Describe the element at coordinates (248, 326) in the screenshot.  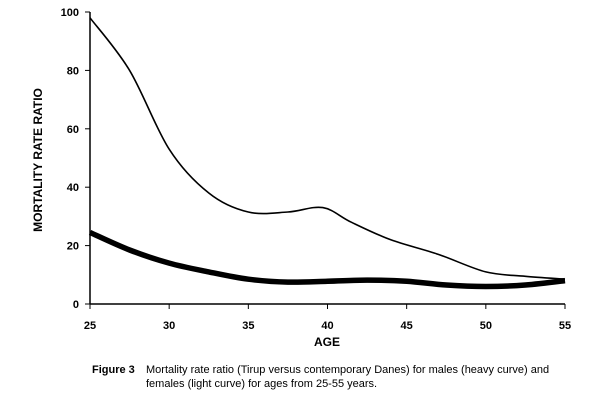
I see `x-tick-label: 35` at that location.